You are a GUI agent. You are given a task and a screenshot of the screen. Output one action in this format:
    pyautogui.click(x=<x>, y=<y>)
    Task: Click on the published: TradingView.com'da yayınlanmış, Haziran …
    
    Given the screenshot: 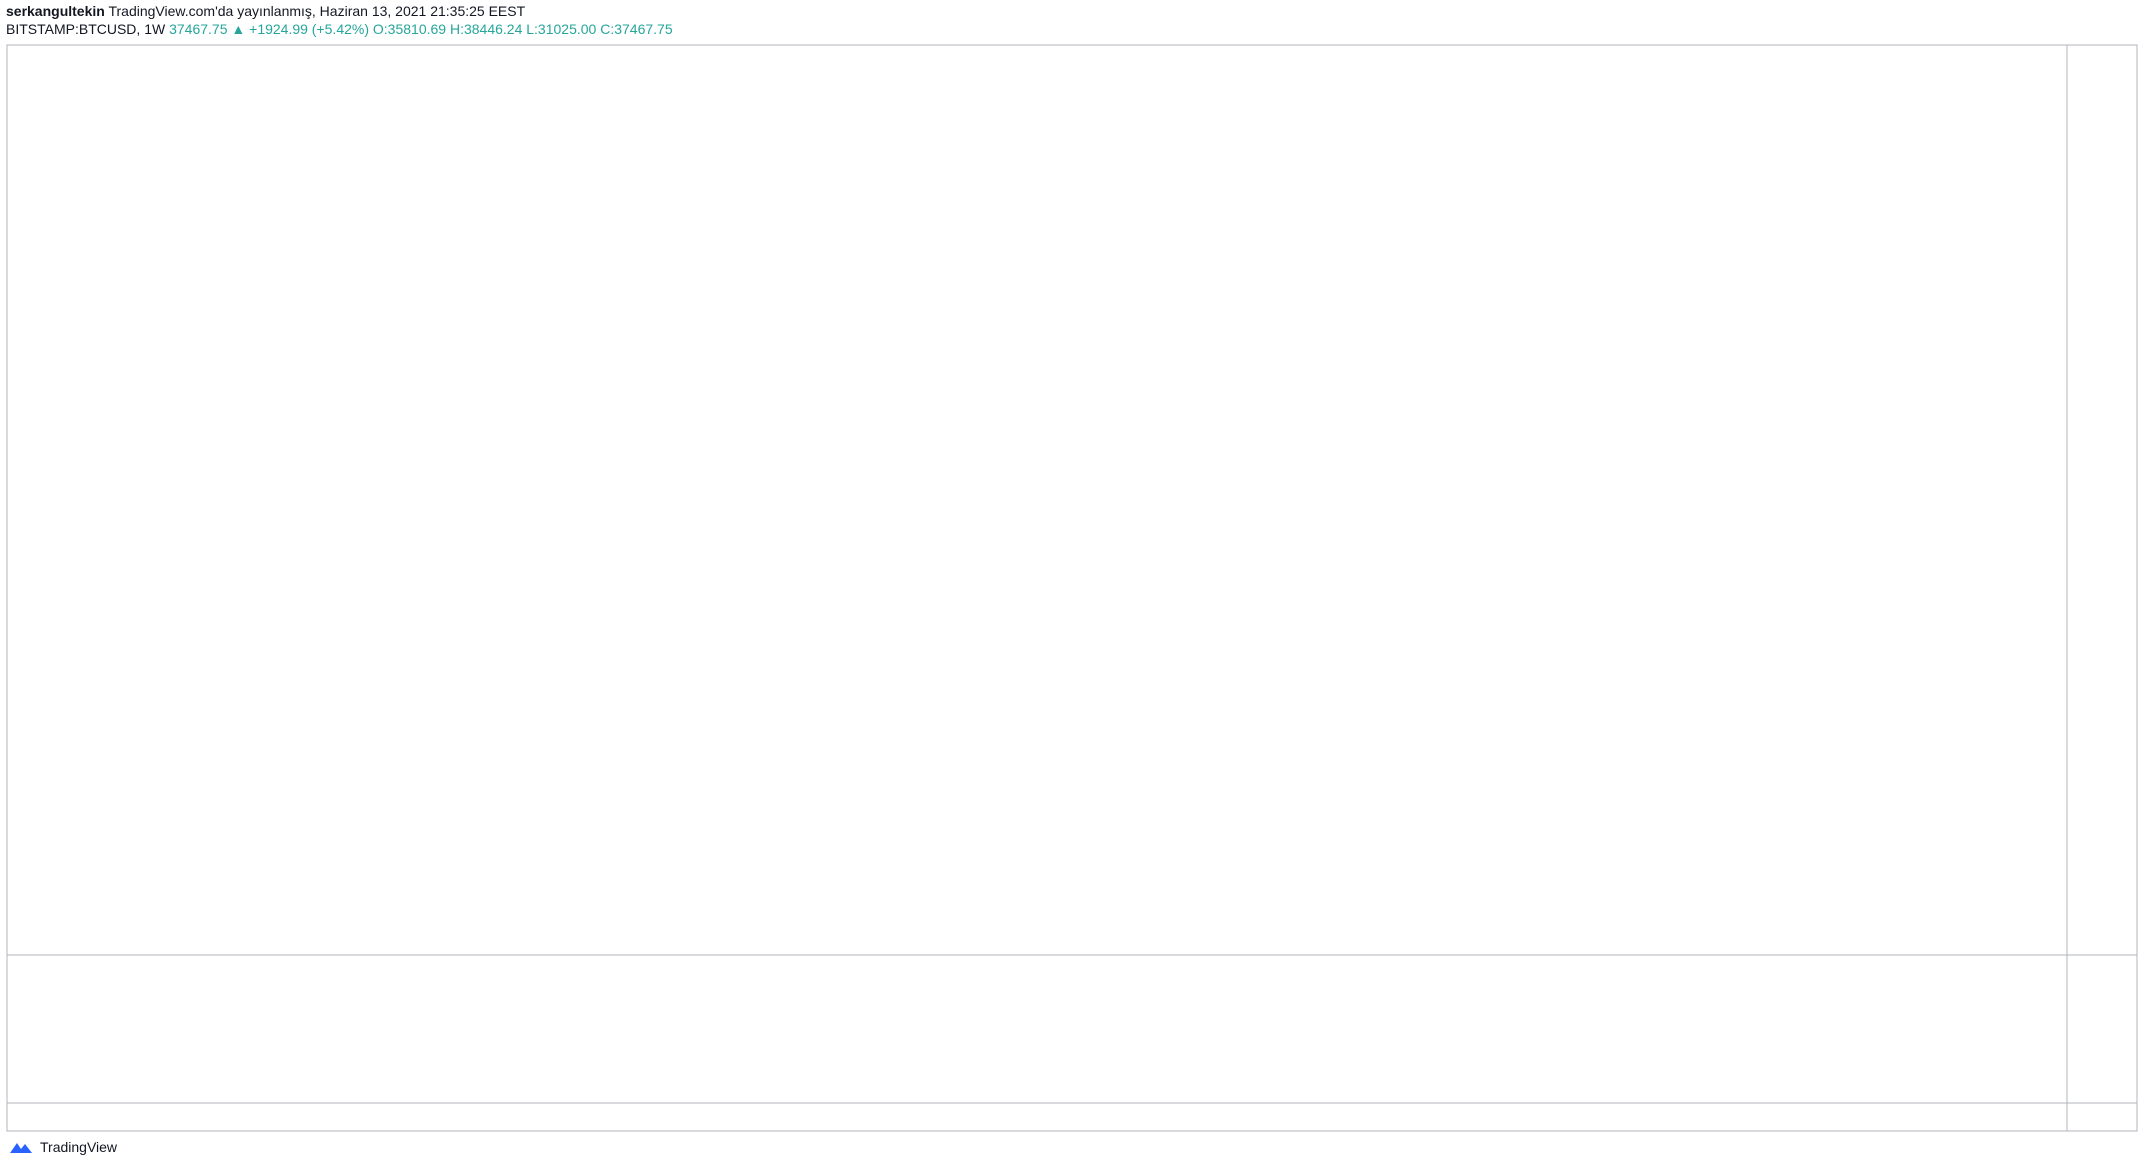 What is the action you would take?
    pyautogui.click(x=317, y=11)
    